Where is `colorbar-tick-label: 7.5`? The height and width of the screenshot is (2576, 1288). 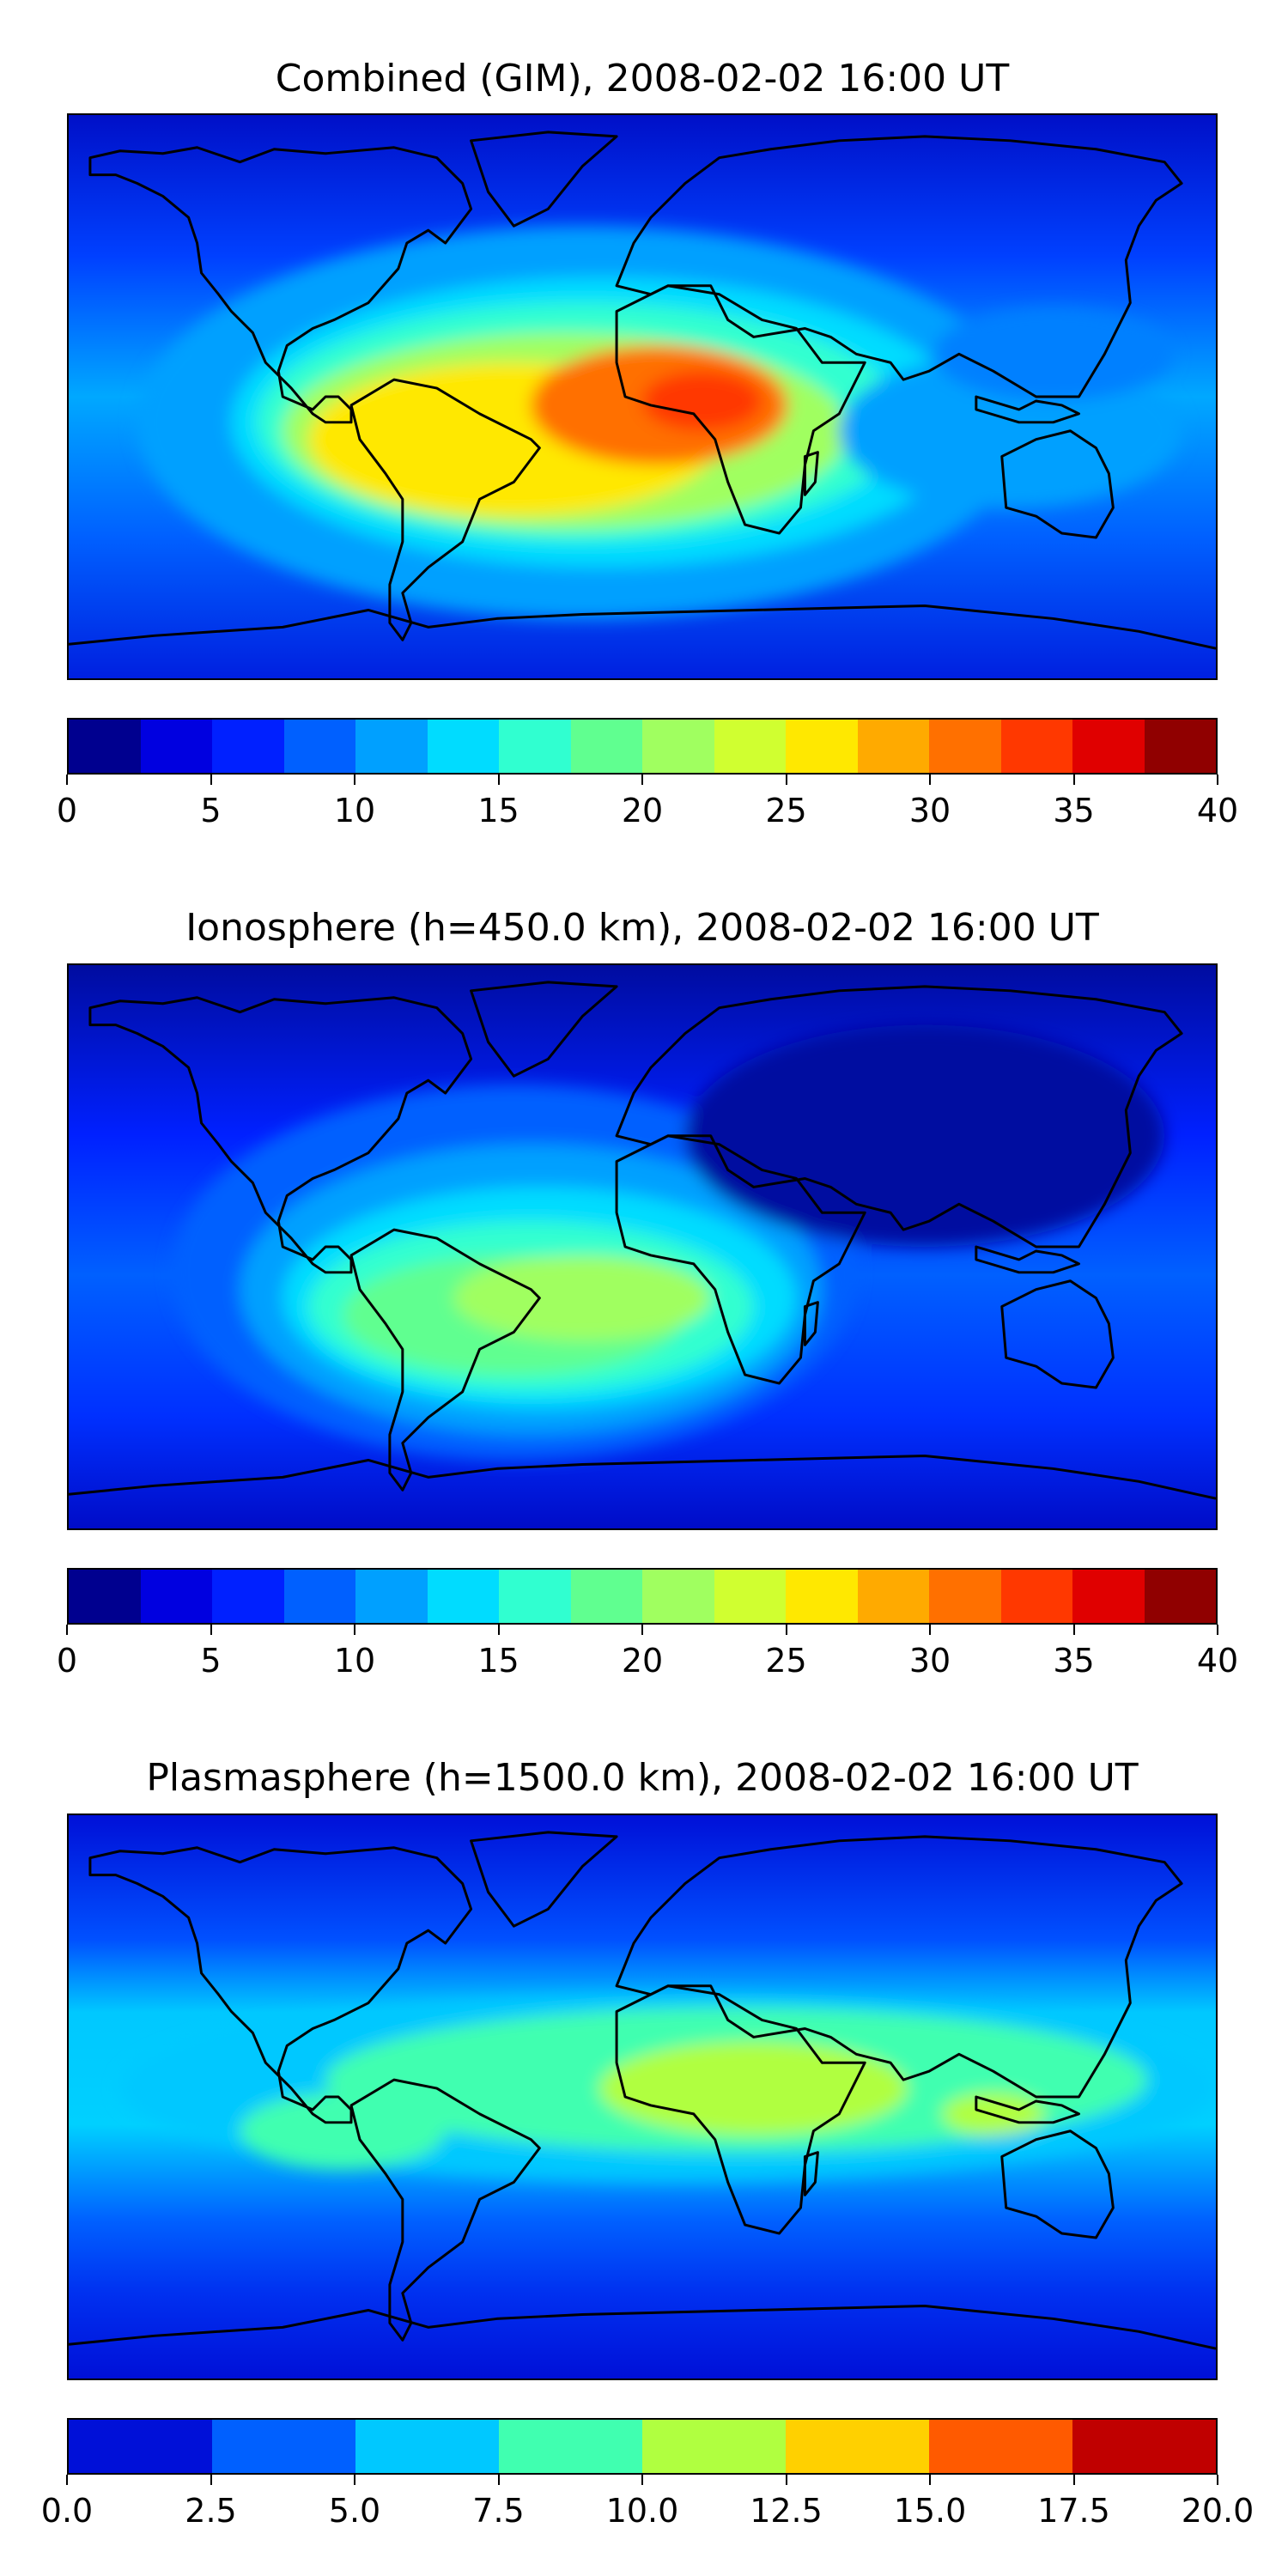 colorbar-tick-label: 7.5 is located at coordinates (499, 2511).